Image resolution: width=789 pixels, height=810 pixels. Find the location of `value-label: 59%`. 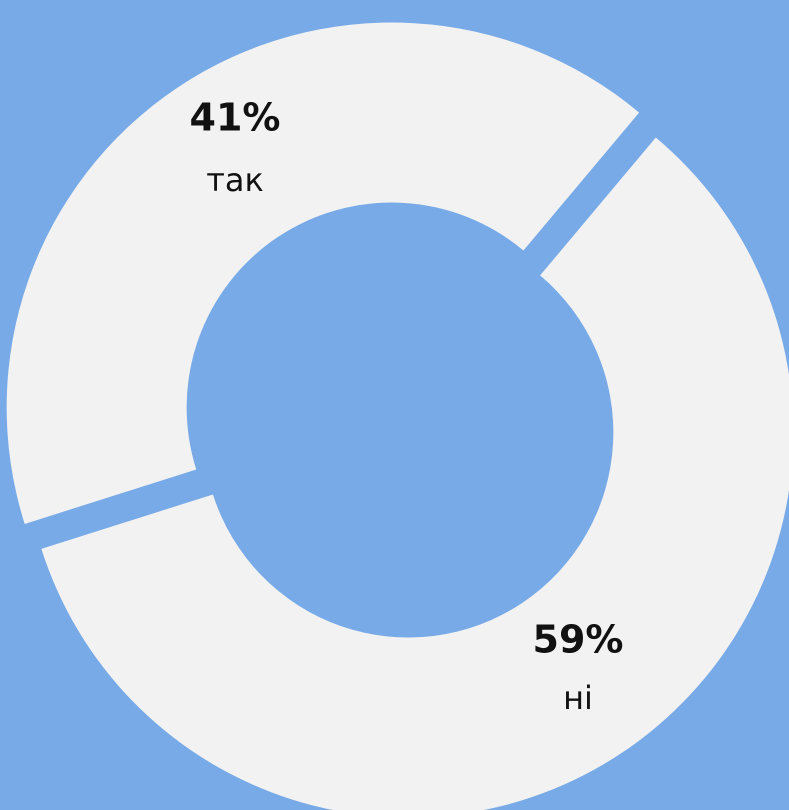

value-label: 59% is located at coordinates (578, 640).